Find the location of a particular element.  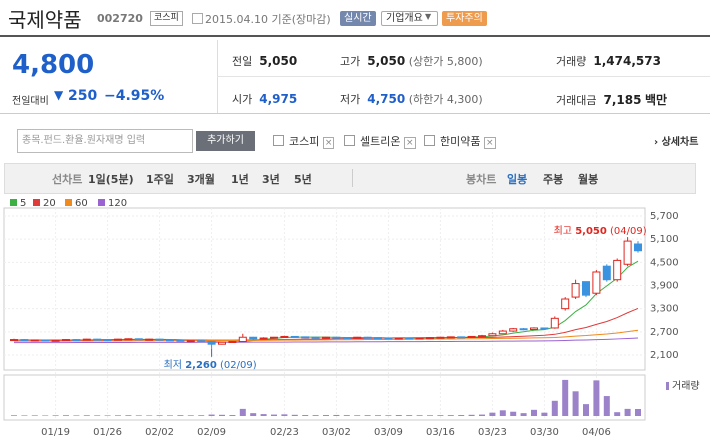

detail-chart-link: › 상세차트 is located at coordinates (676, 142).